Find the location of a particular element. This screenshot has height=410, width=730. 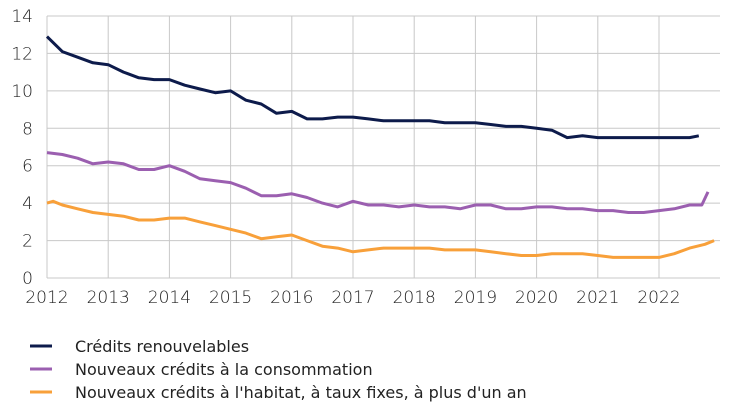

x-tick-label: 2016 is located at coordinates (291, 298).